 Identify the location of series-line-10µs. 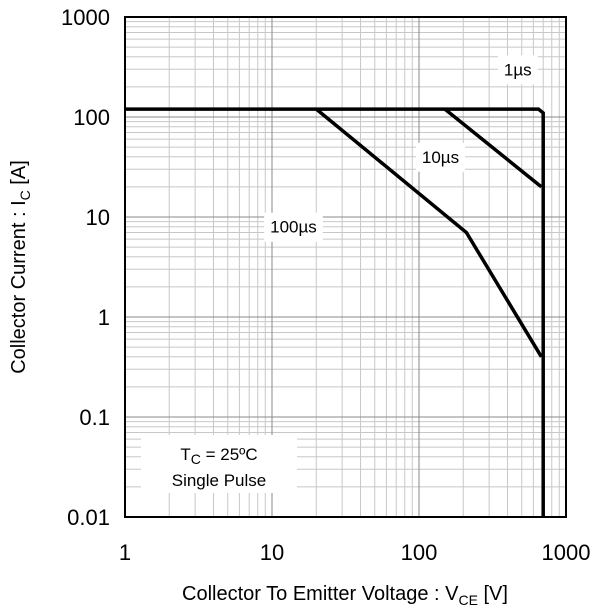
(493, 148).